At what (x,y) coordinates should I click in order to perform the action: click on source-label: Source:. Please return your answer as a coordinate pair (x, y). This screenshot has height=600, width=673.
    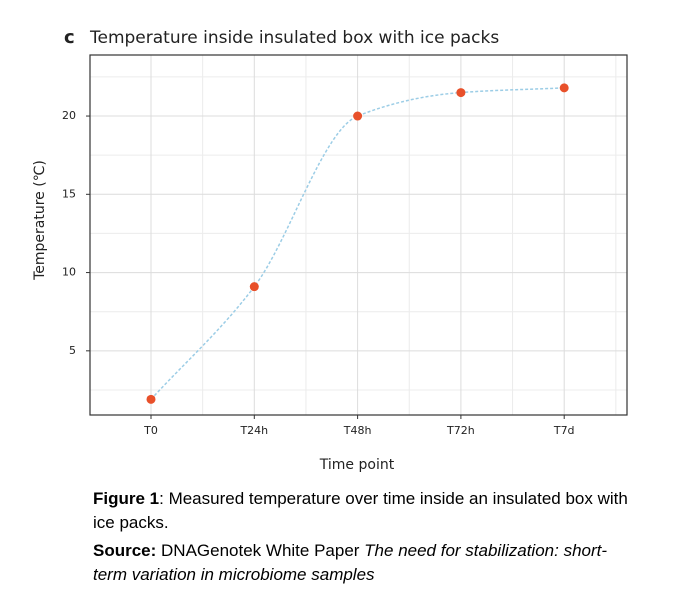
    Looking at the image, I should click on (125, 550).